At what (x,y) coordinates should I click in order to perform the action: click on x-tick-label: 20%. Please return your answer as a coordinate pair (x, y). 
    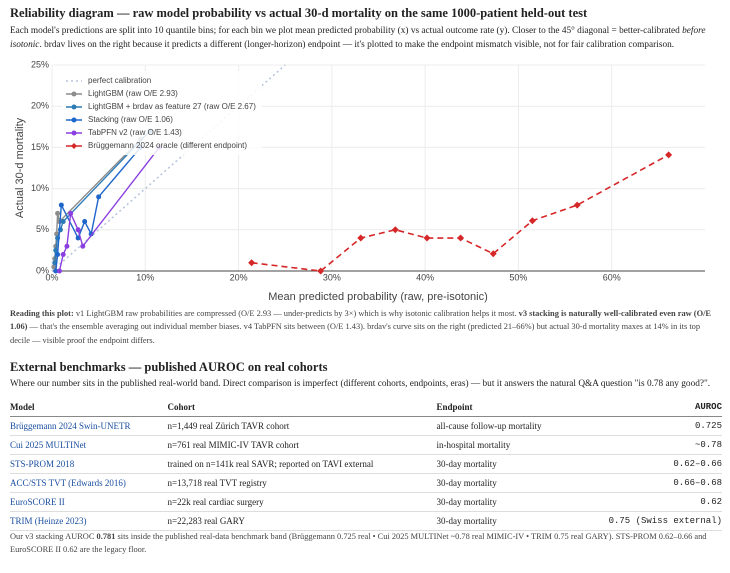
    Looking at the image, I should click on (239, 277).